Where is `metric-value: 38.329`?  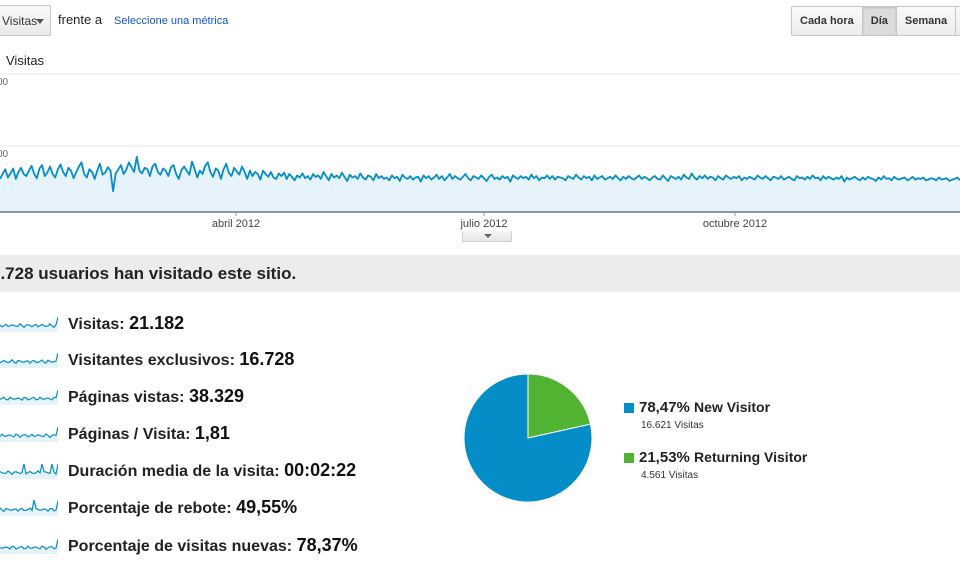
metric-value: 38.329 is located at coordinates (216, 396).